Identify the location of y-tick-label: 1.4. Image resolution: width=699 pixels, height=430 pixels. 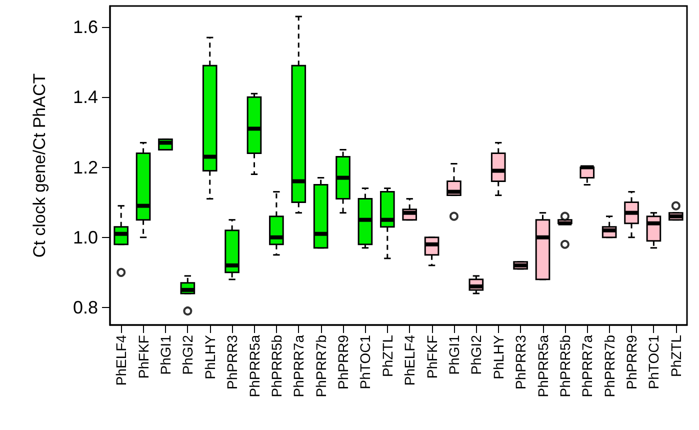
(85, 97).